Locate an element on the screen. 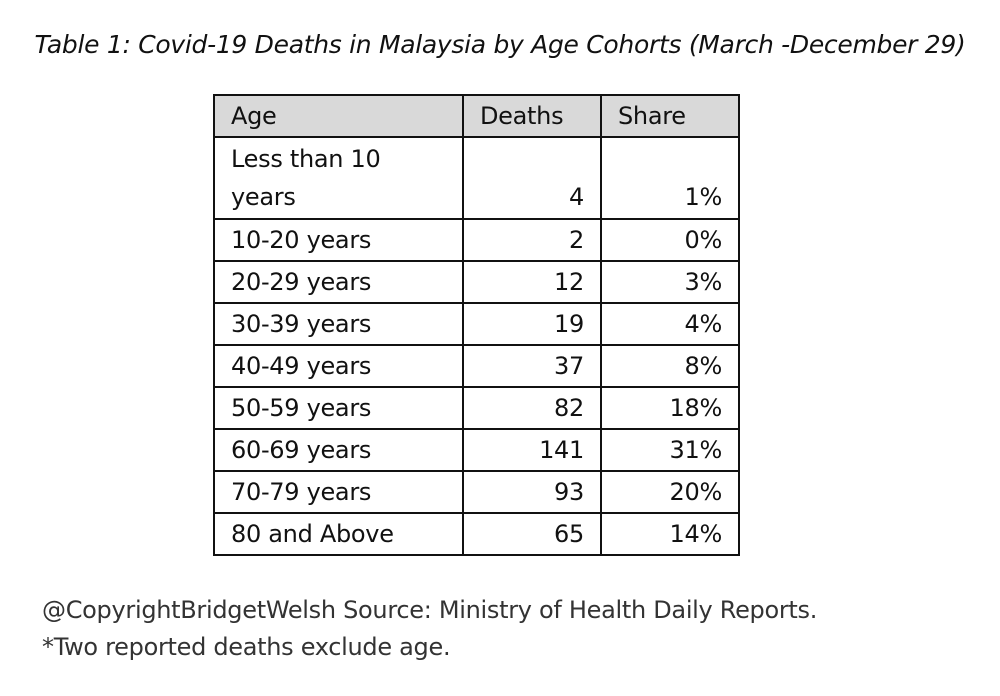  age-cell: 10-20 years is located at coordinates (338, 240).